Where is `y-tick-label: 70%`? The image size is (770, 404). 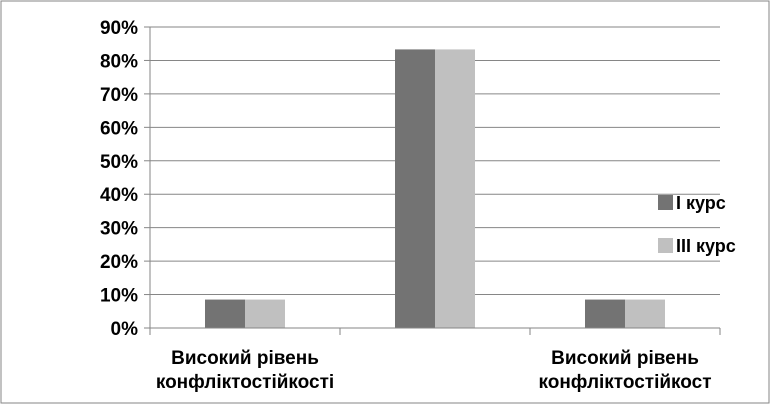 y-tick-label: 70% is located at coordinates (119, 95).